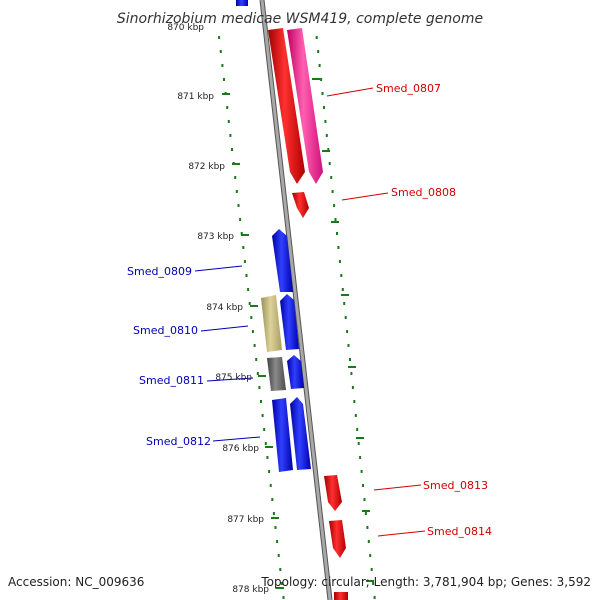  Describe the element at coordinates (224, 308) in the screenshot. I see `tick-label-874: 874 kbp` at that location.